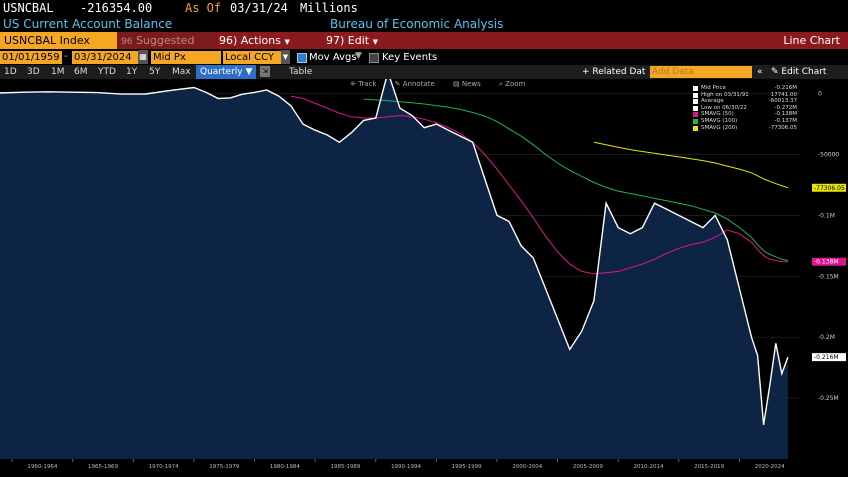 The height and width of the screenshot is (477, 848). What do you see at coordinates (719, 120) in the screenshot?
I see `legend-name: SMAVG (100)` at bounding box center [719, 120].